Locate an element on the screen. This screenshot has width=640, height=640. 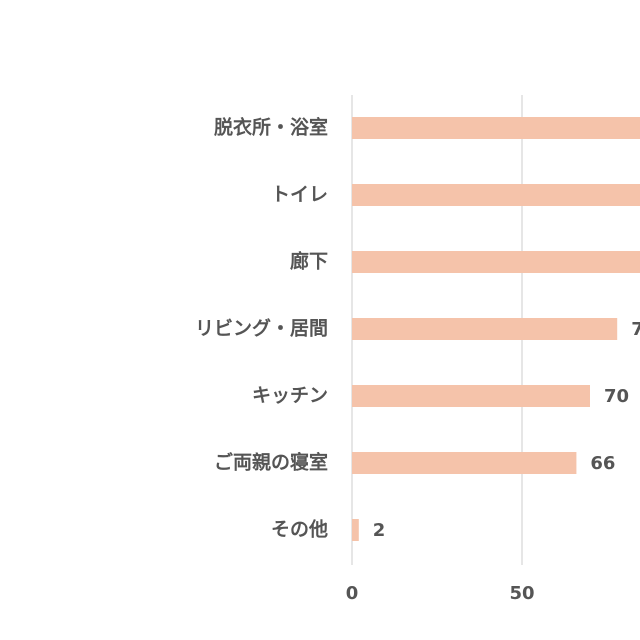
y-tick-label: 脱衣所・浴室 is located at coordinates (271, 127).